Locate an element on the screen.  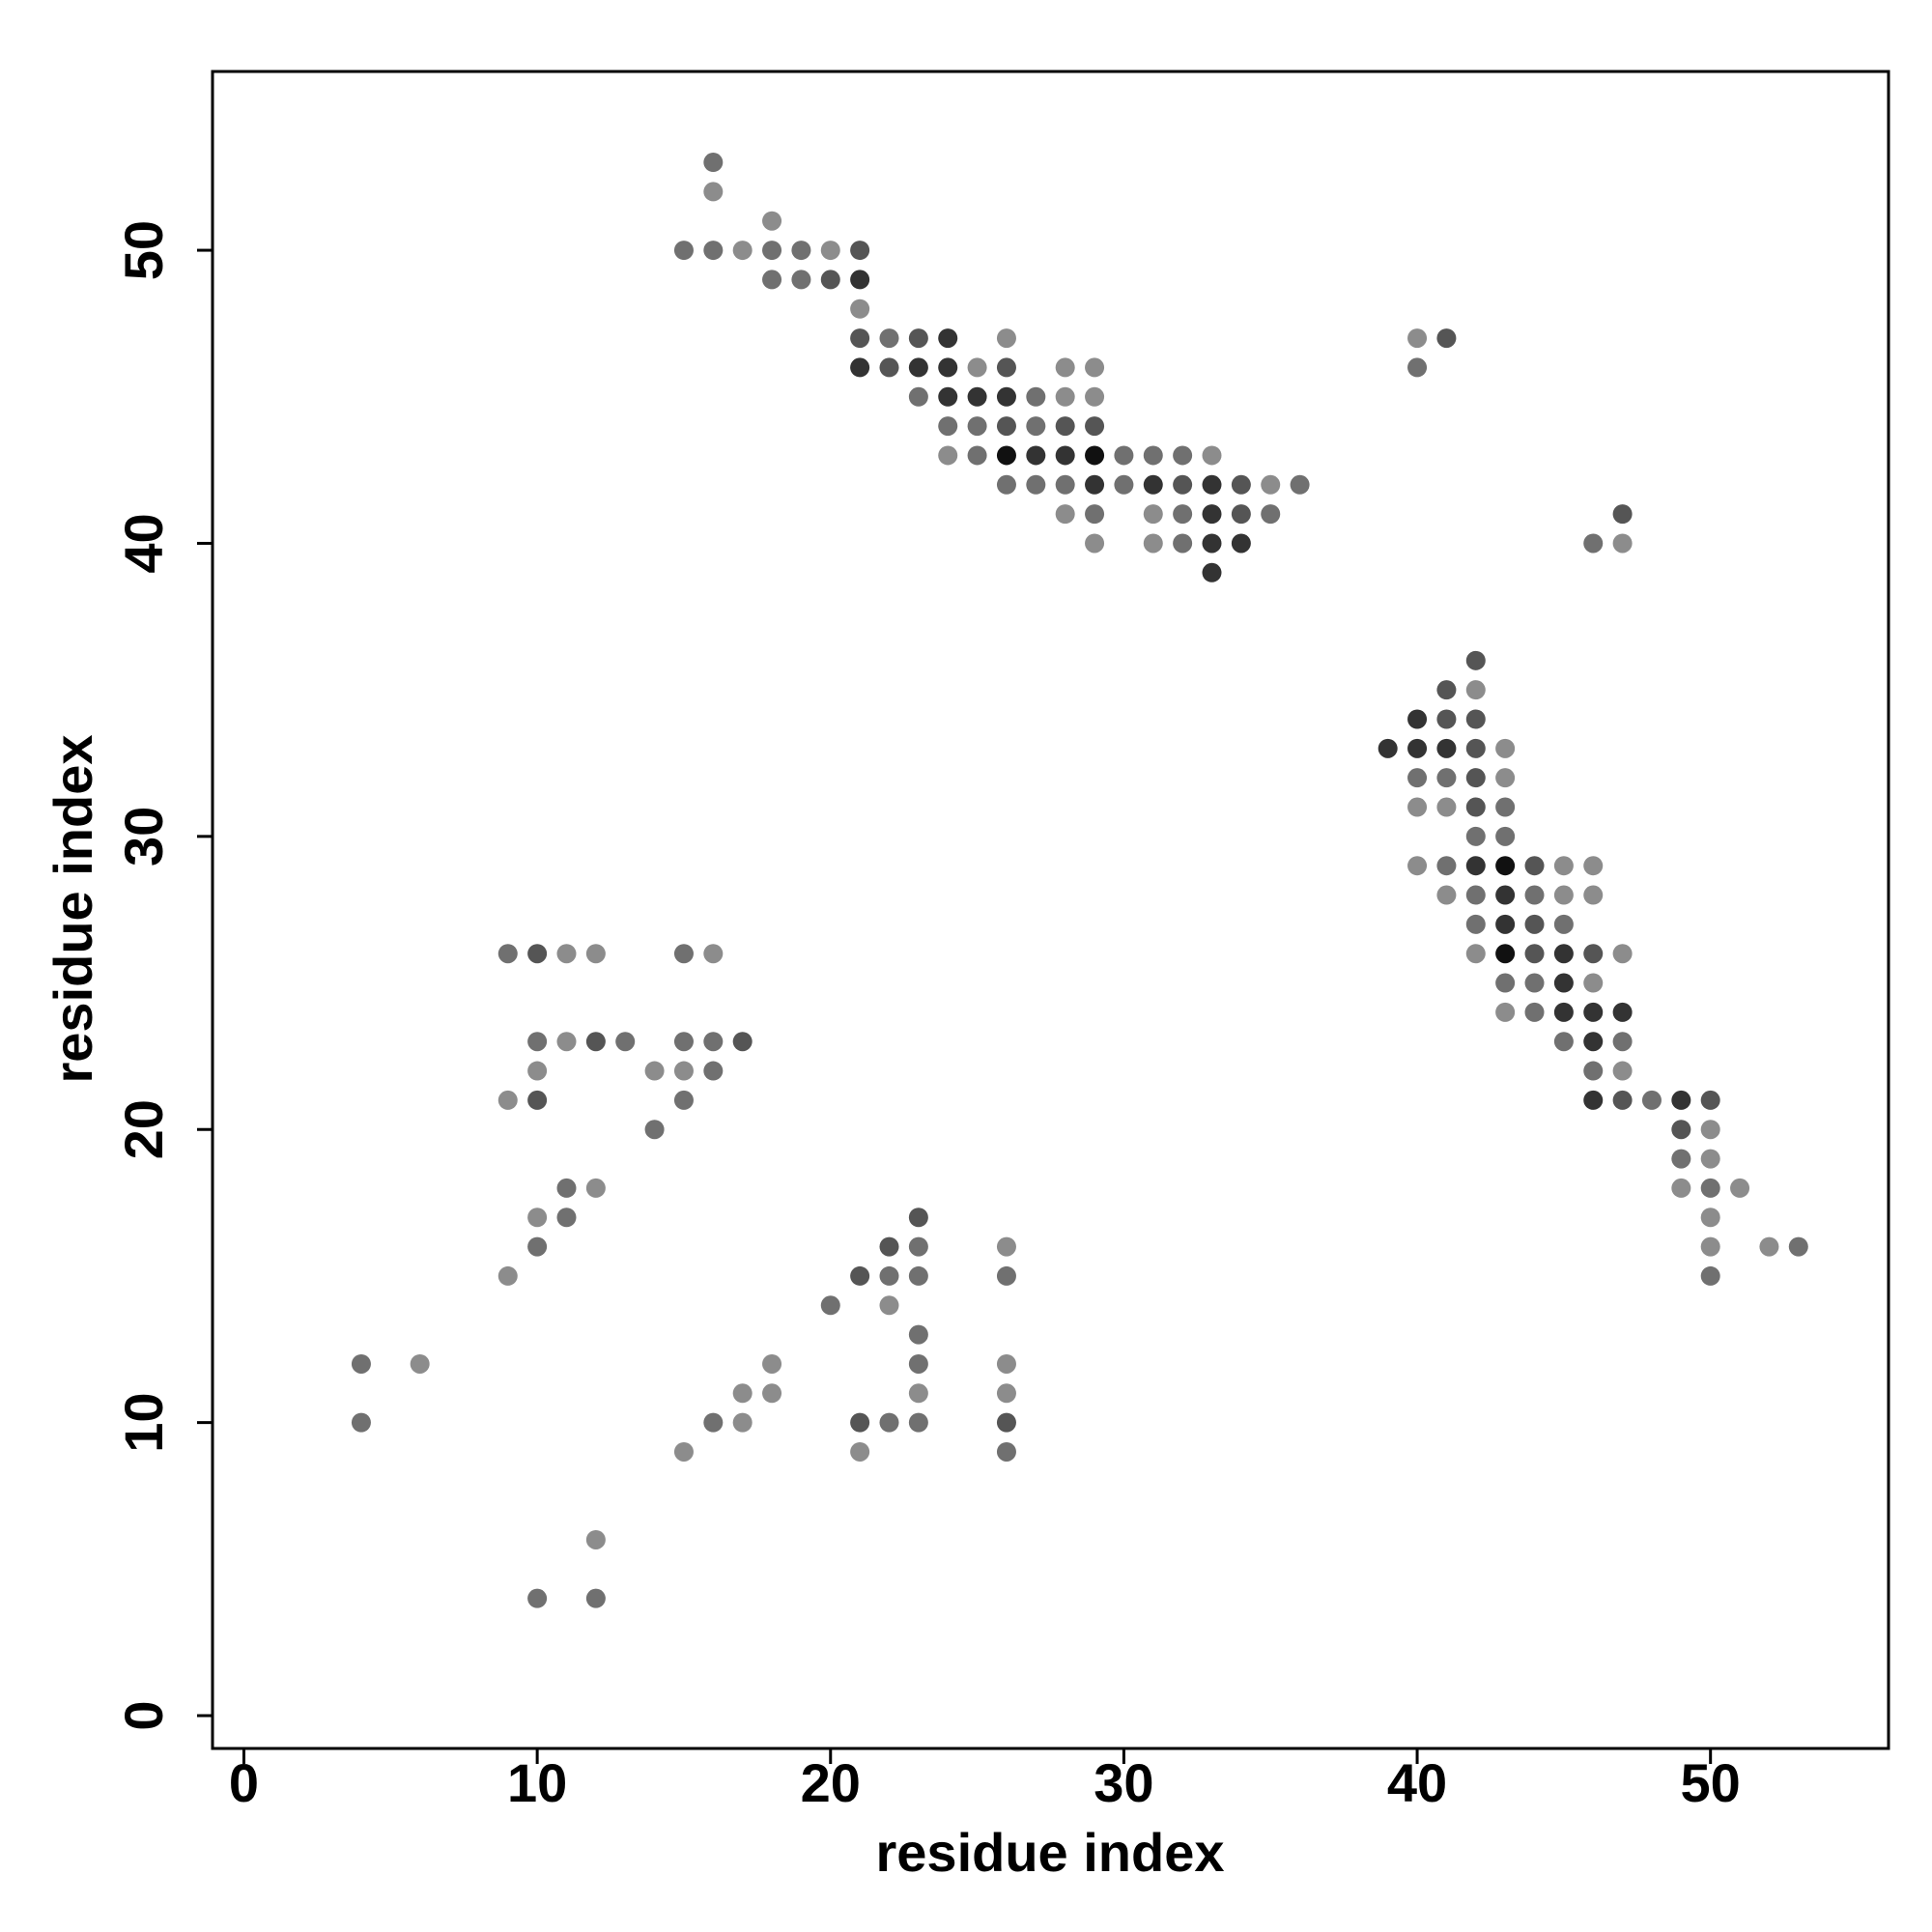
y-axis-title: residue index is located at coordinates (73, 908).